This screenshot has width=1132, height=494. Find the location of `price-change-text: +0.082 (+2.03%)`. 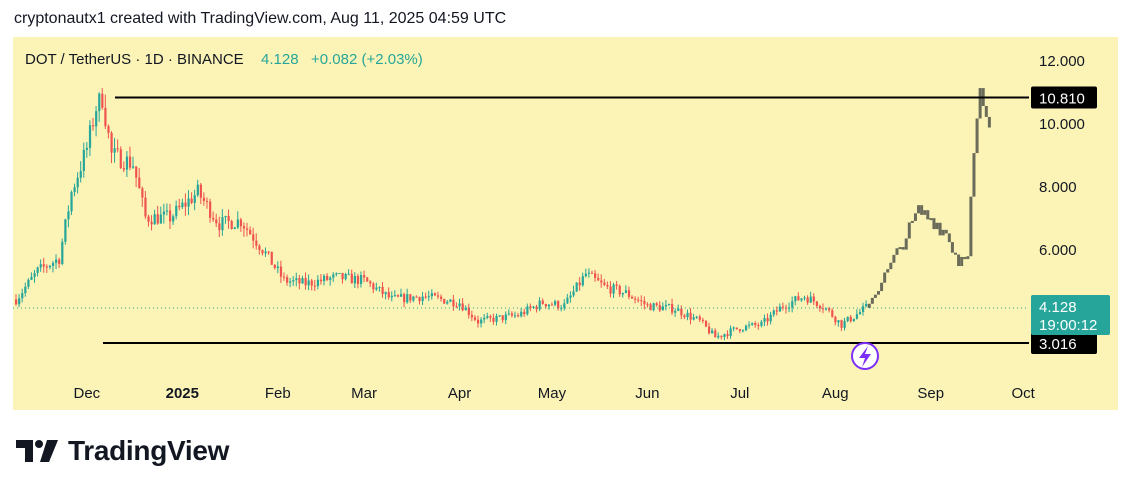

price-change-text: +0.082 (+2.03%) is located at coordinates (367, 59).